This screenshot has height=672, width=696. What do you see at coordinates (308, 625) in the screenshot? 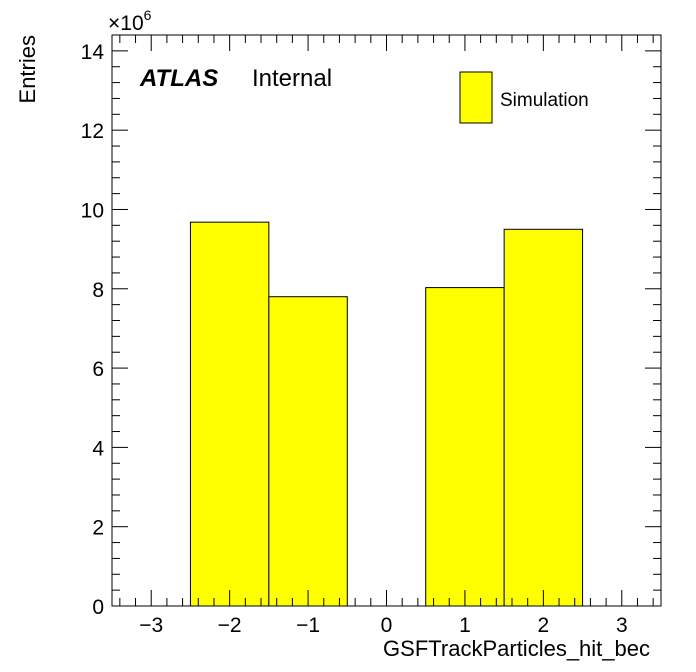
I see `x-tick-label: −1` at bounding box center [308, 625].